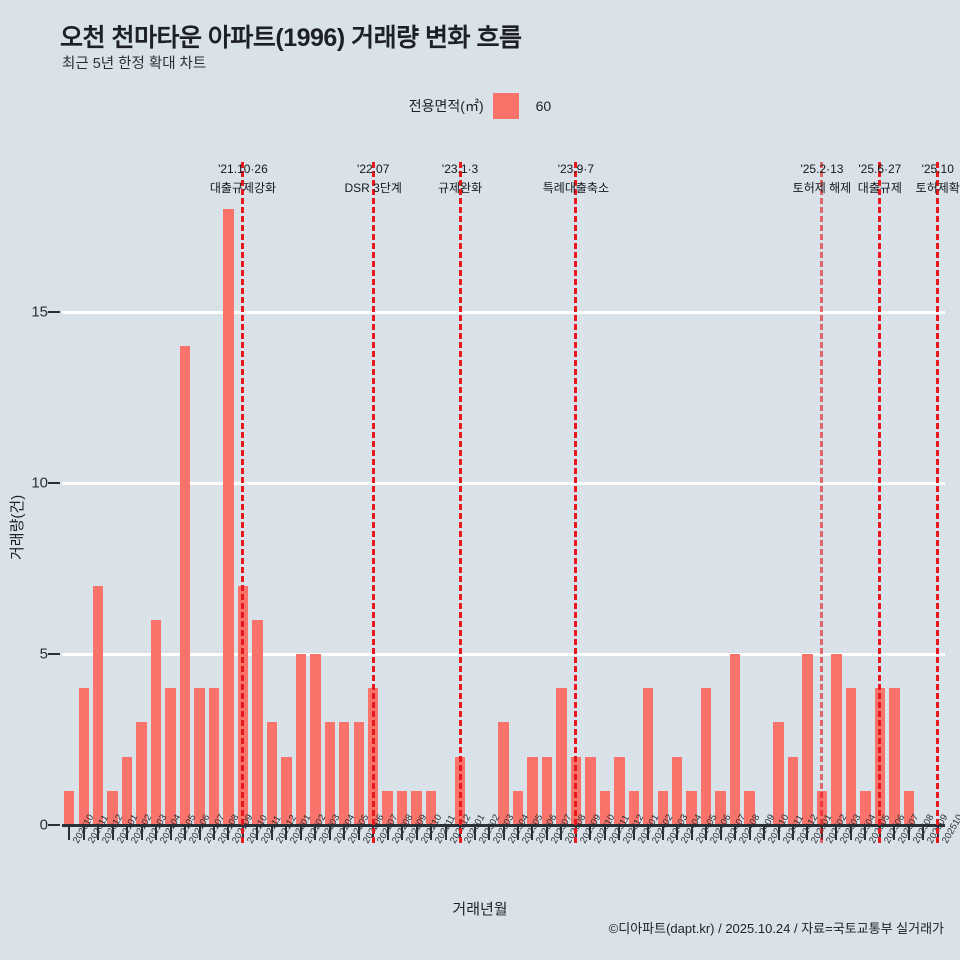 This screenshot has width=960, height=960. Describe the element at coordinates (43, 654) in the screenshot. I see `y-tick-label-5: 5` at that location.